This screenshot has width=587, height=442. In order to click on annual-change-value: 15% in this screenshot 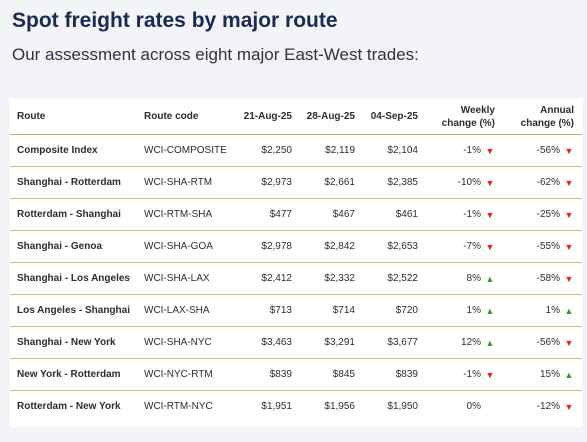, I will do `click(549, 374)`.